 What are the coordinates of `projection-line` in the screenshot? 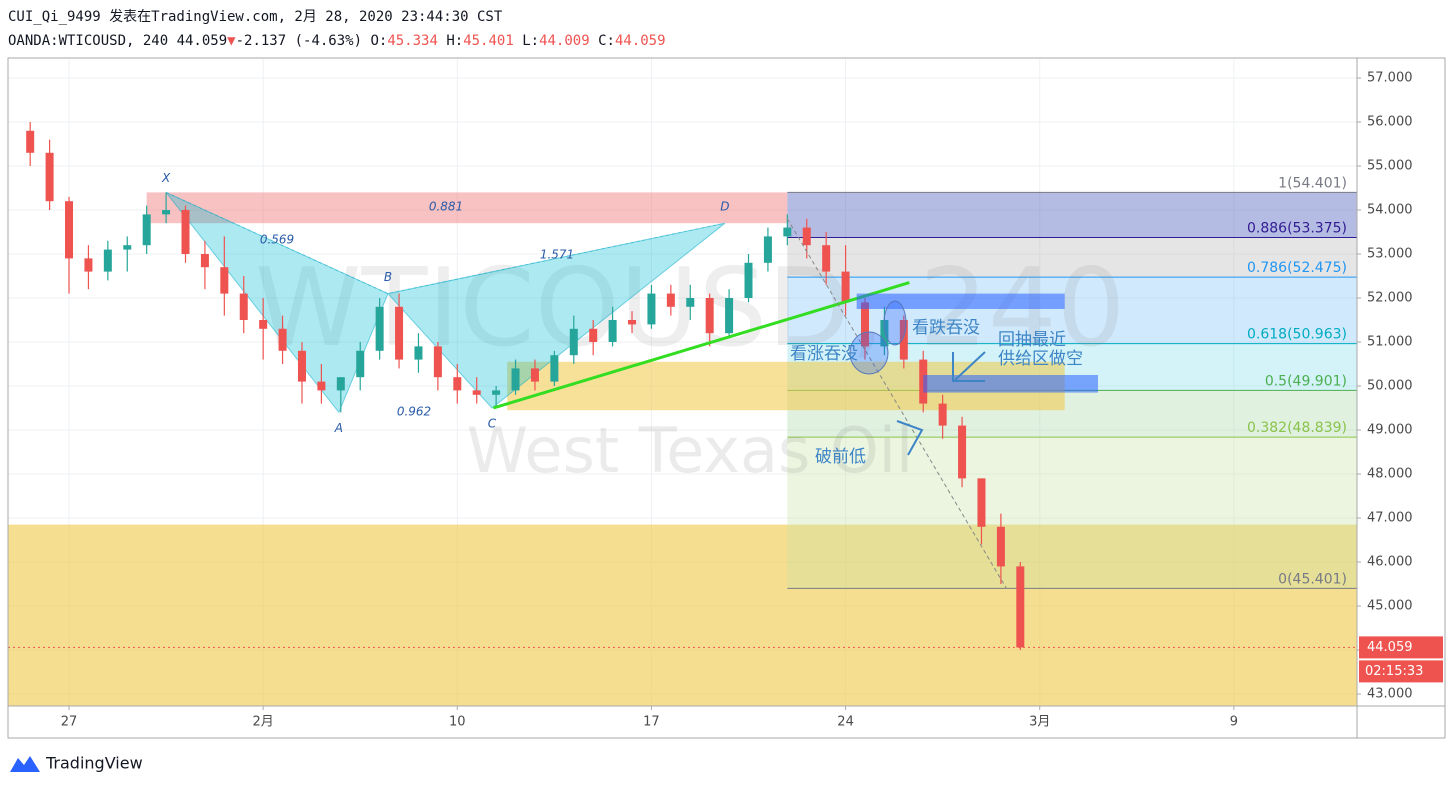 It's located at (896, 403).